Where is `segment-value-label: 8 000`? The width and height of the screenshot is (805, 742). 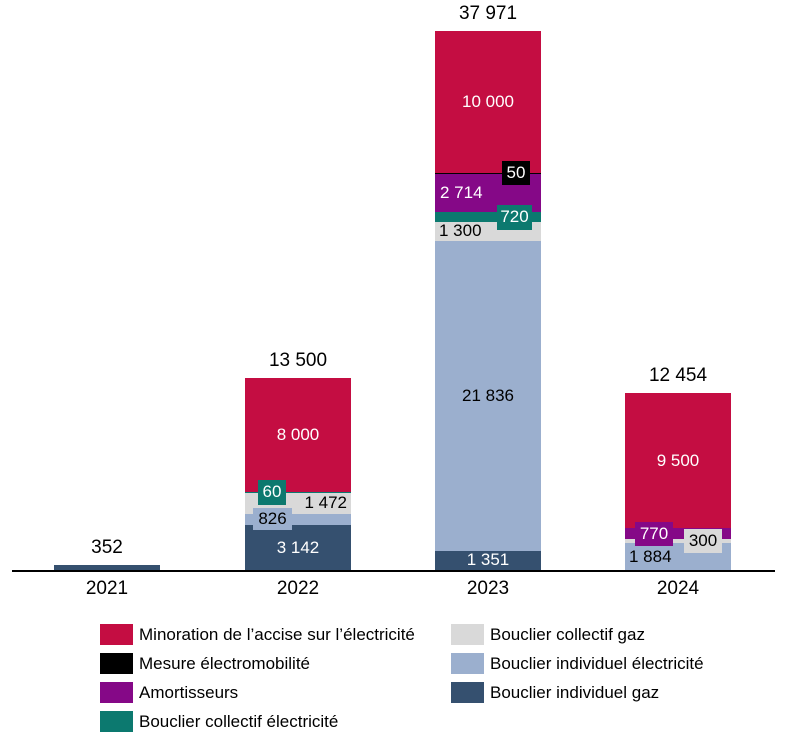
segment-value-label: 8 000 is located at coordinates (298, 435).